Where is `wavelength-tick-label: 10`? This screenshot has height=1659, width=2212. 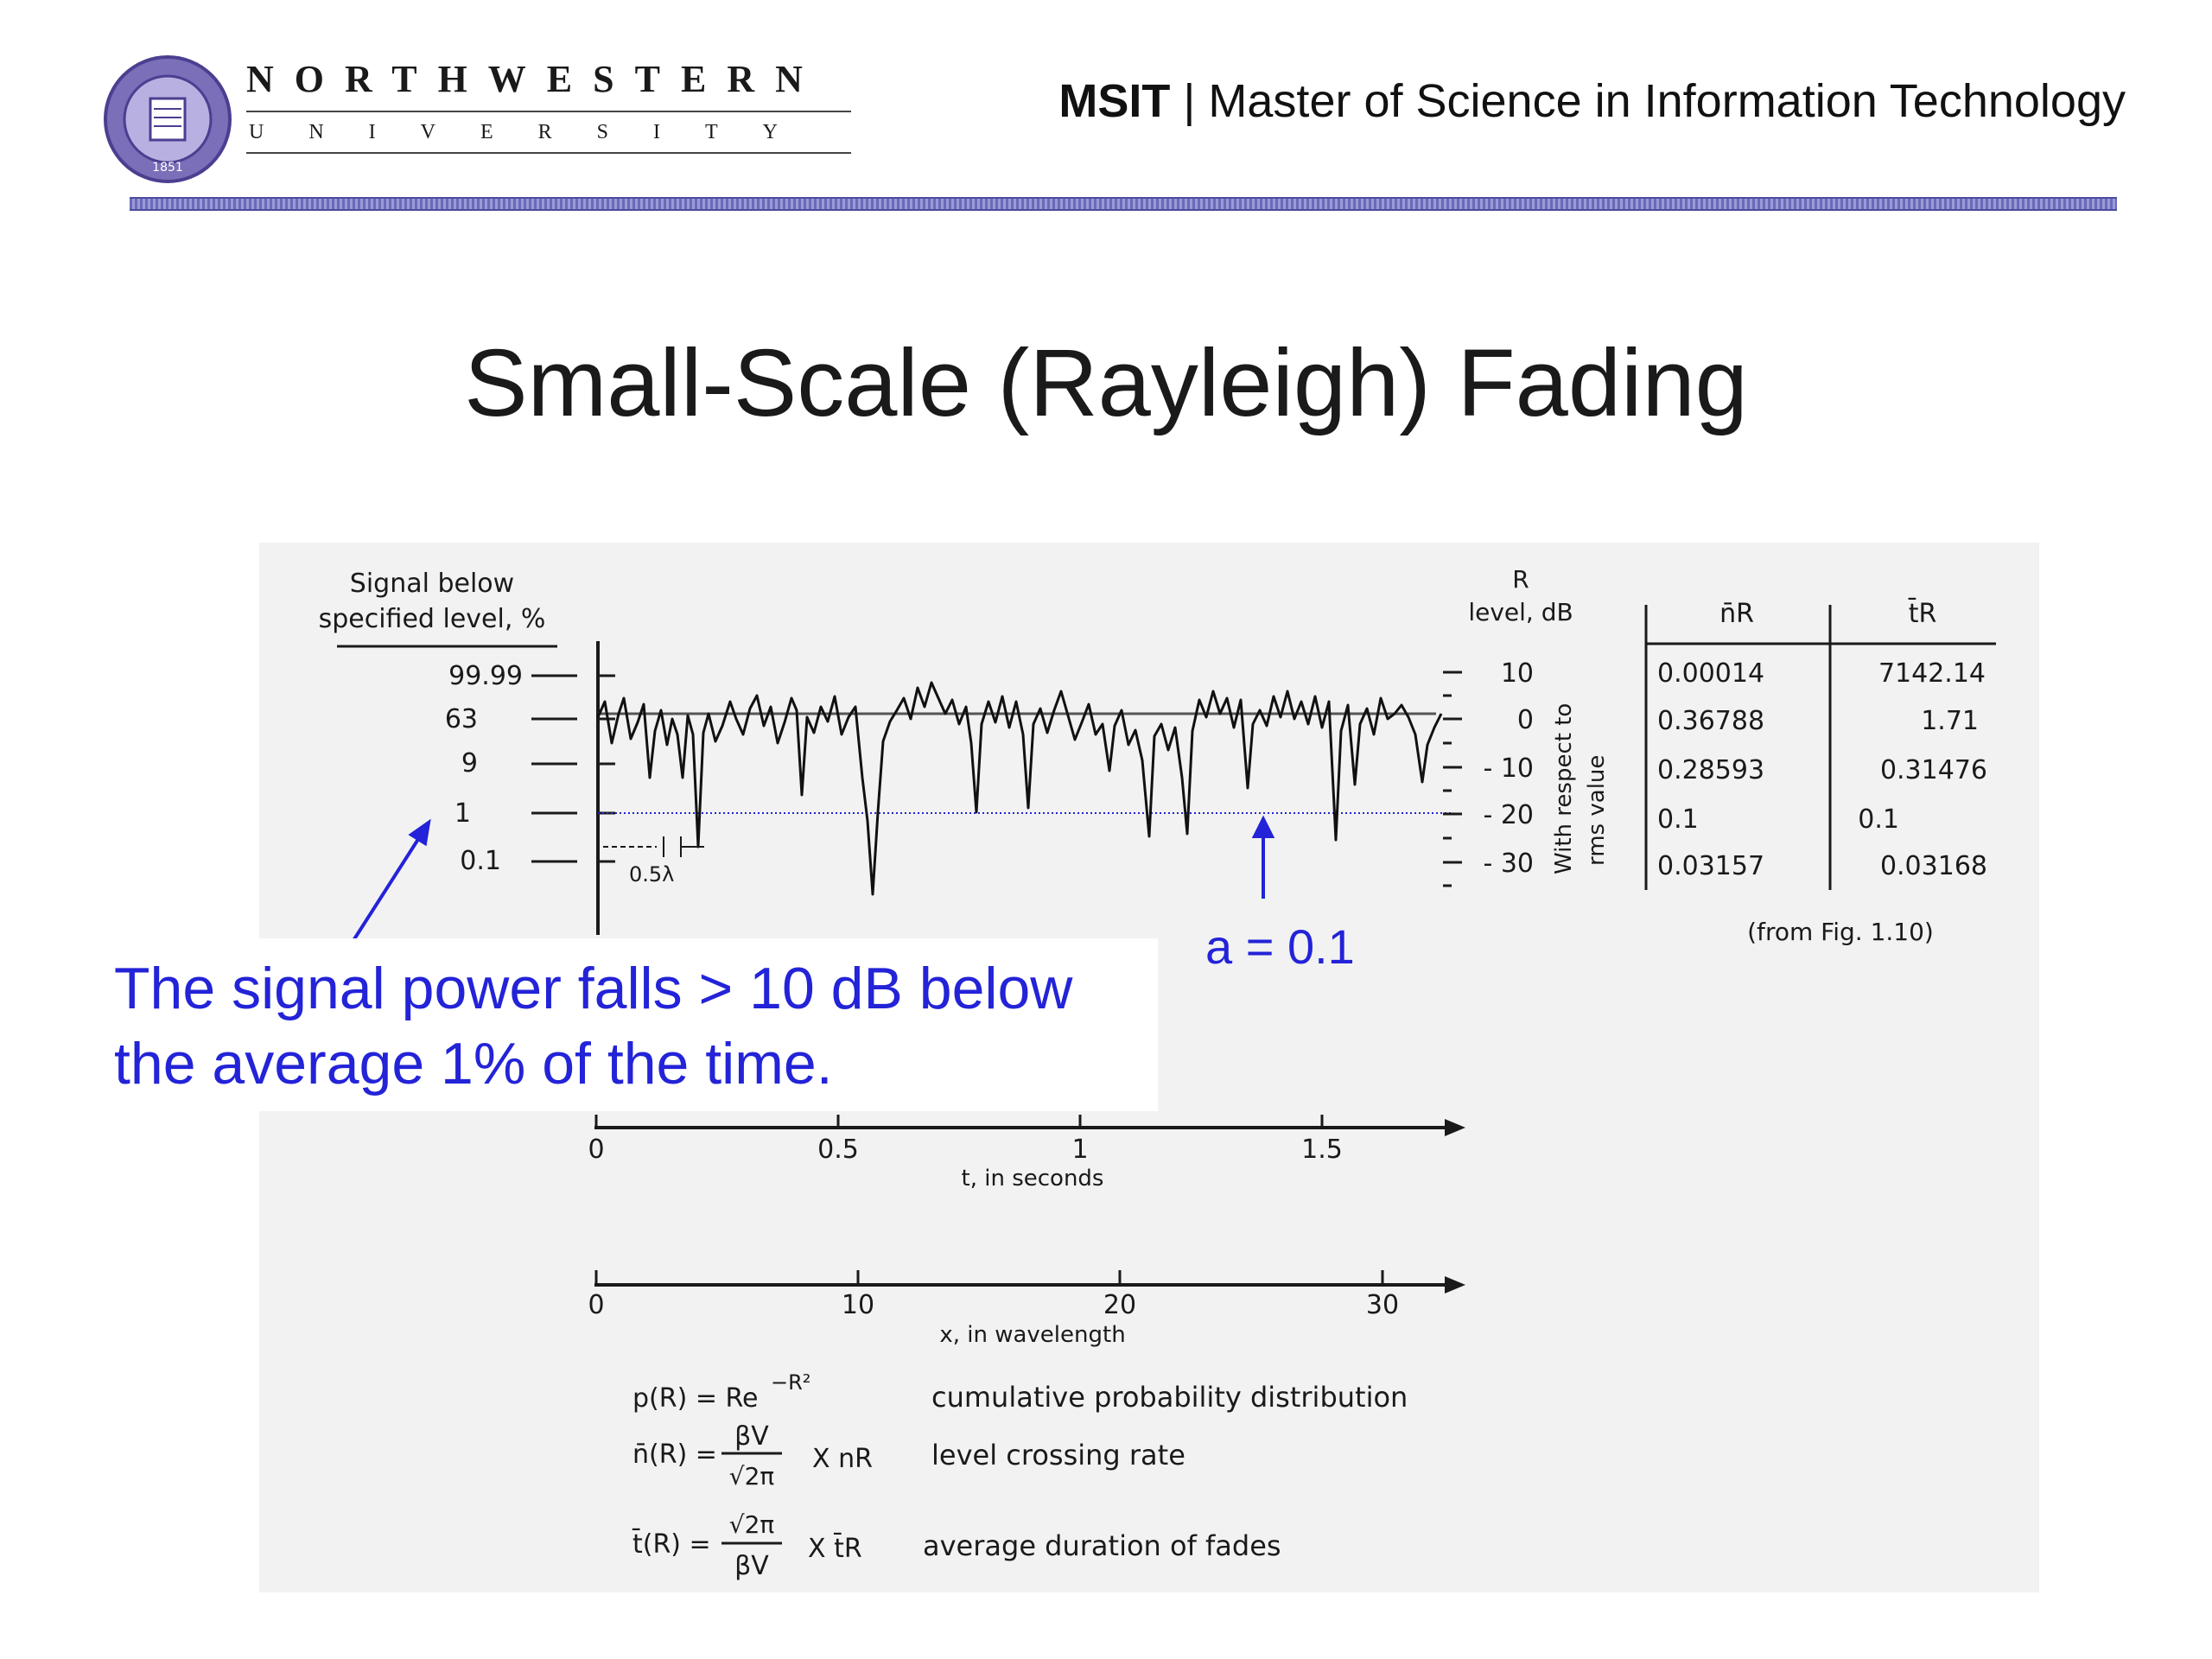
wavelength-tick-label: 10 is located at coordinates (858, 1305).